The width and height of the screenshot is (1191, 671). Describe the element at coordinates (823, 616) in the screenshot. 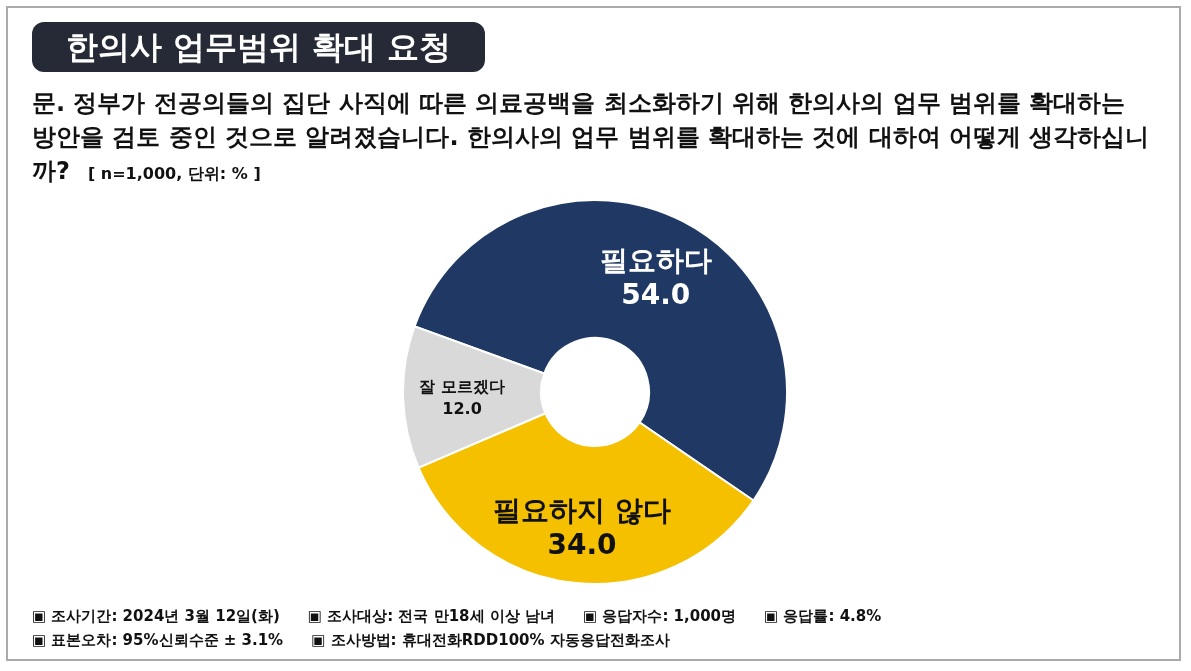

I see `annotation: ▣ 응답률: 4.8%` at that location.